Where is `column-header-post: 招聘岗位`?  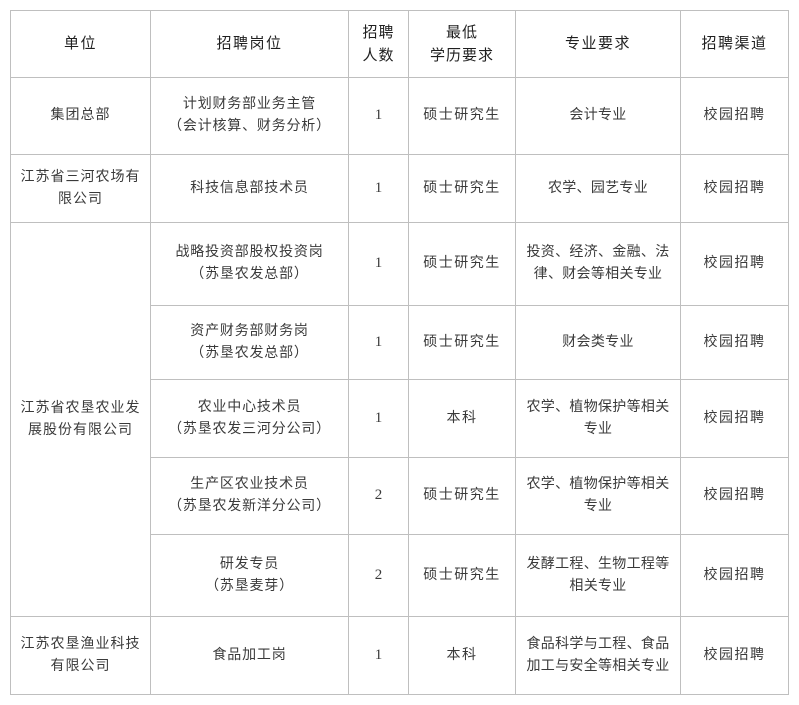 column-header-post: 招聘岗位 is located at coordinates (249, 44).